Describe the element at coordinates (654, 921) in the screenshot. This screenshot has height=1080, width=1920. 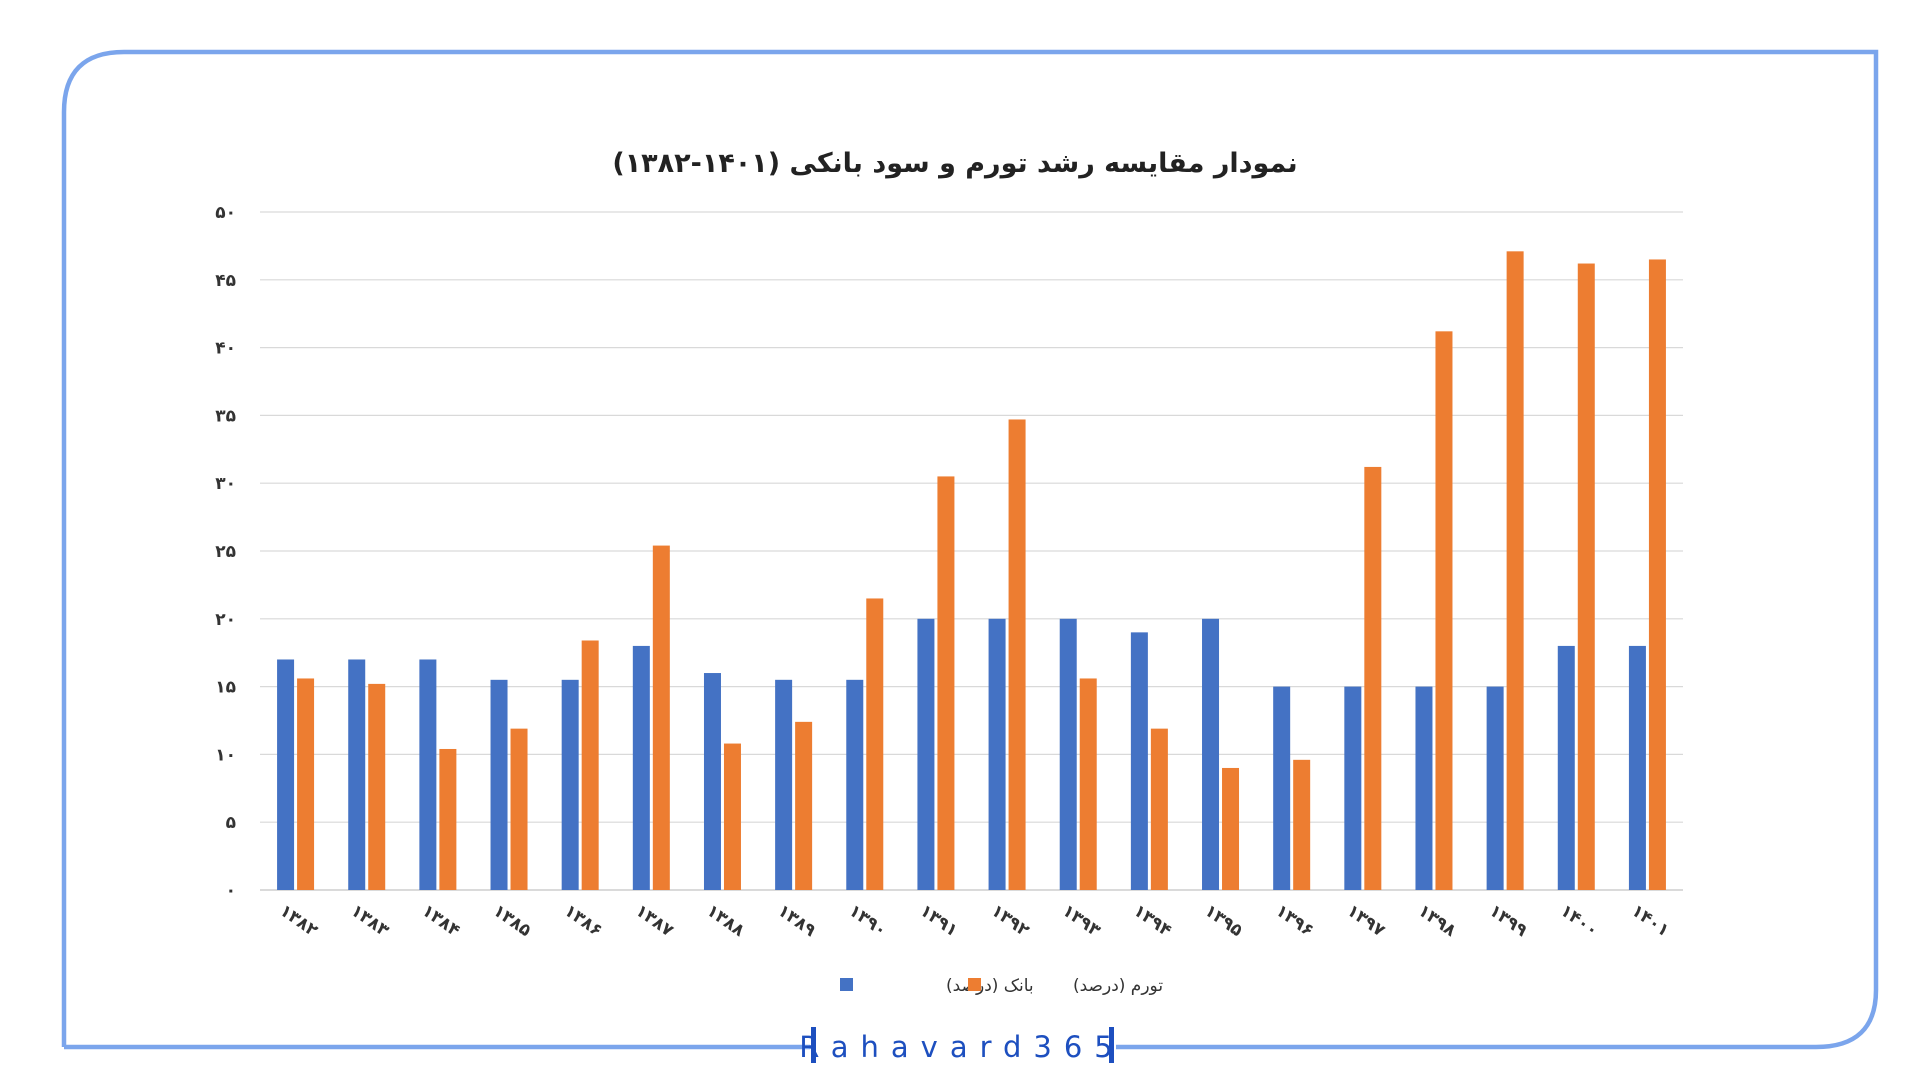
I see `x-tick-label: ۱۳۸۷` at that location.